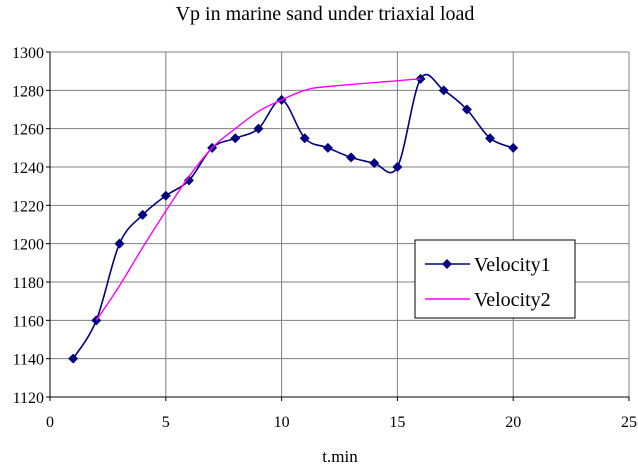  What do you see at coordinates (28, 53) in the screenshot?
I see `y-tick-label: 1300` at bounding box center [28, 53].